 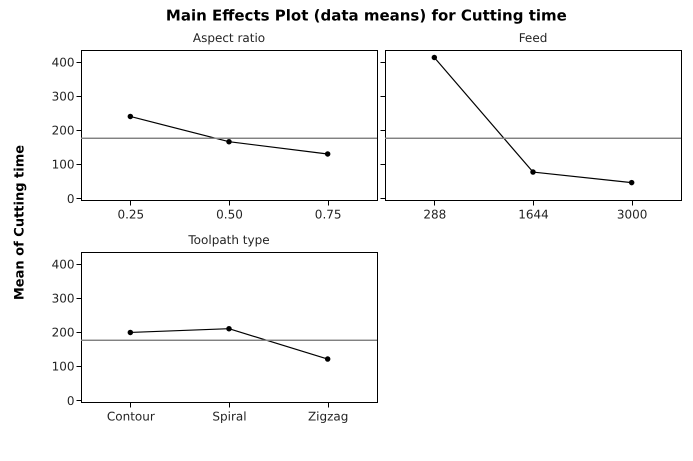 What do you see at coordinates (632, 215) in the screenshot?
I see `x-tick-label: 3000` at bounding box center [632, 215].